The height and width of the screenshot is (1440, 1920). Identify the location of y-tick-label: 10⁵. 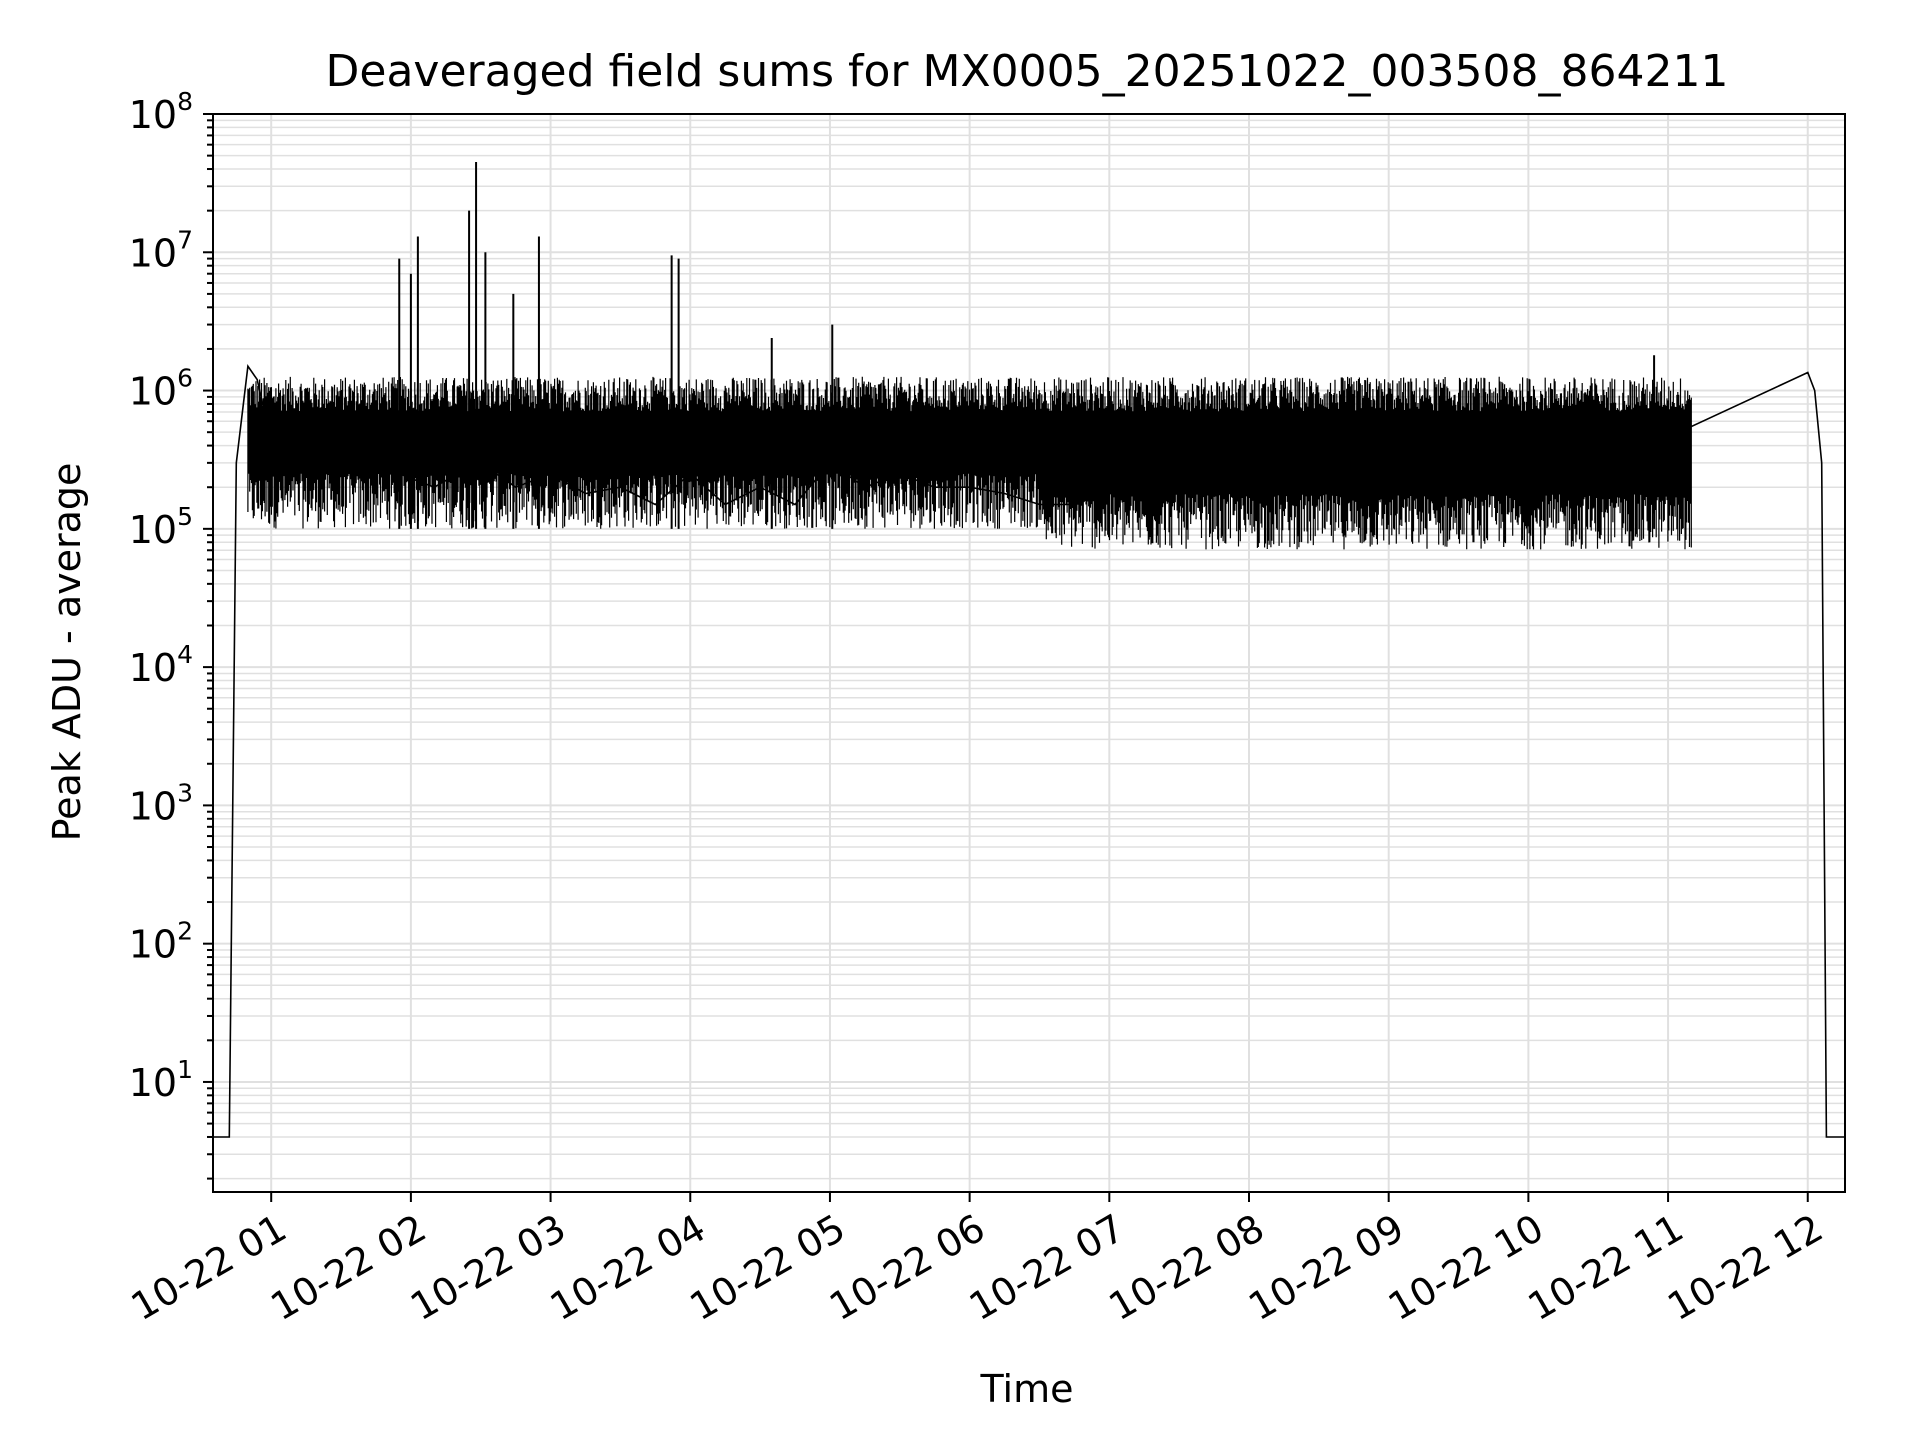
(161, 527).